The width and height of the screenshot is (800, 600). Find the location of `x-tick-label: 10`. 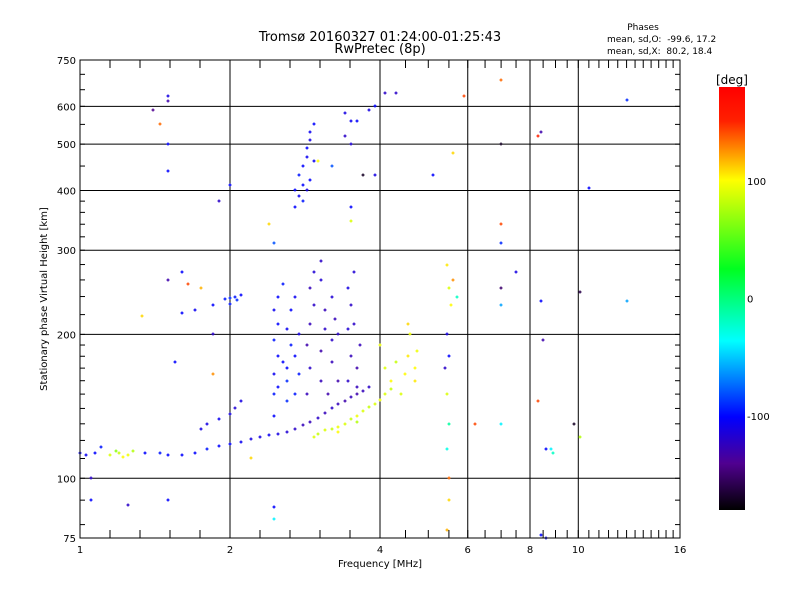

x-tick-label: 10 is located at coordinates (578, 550).